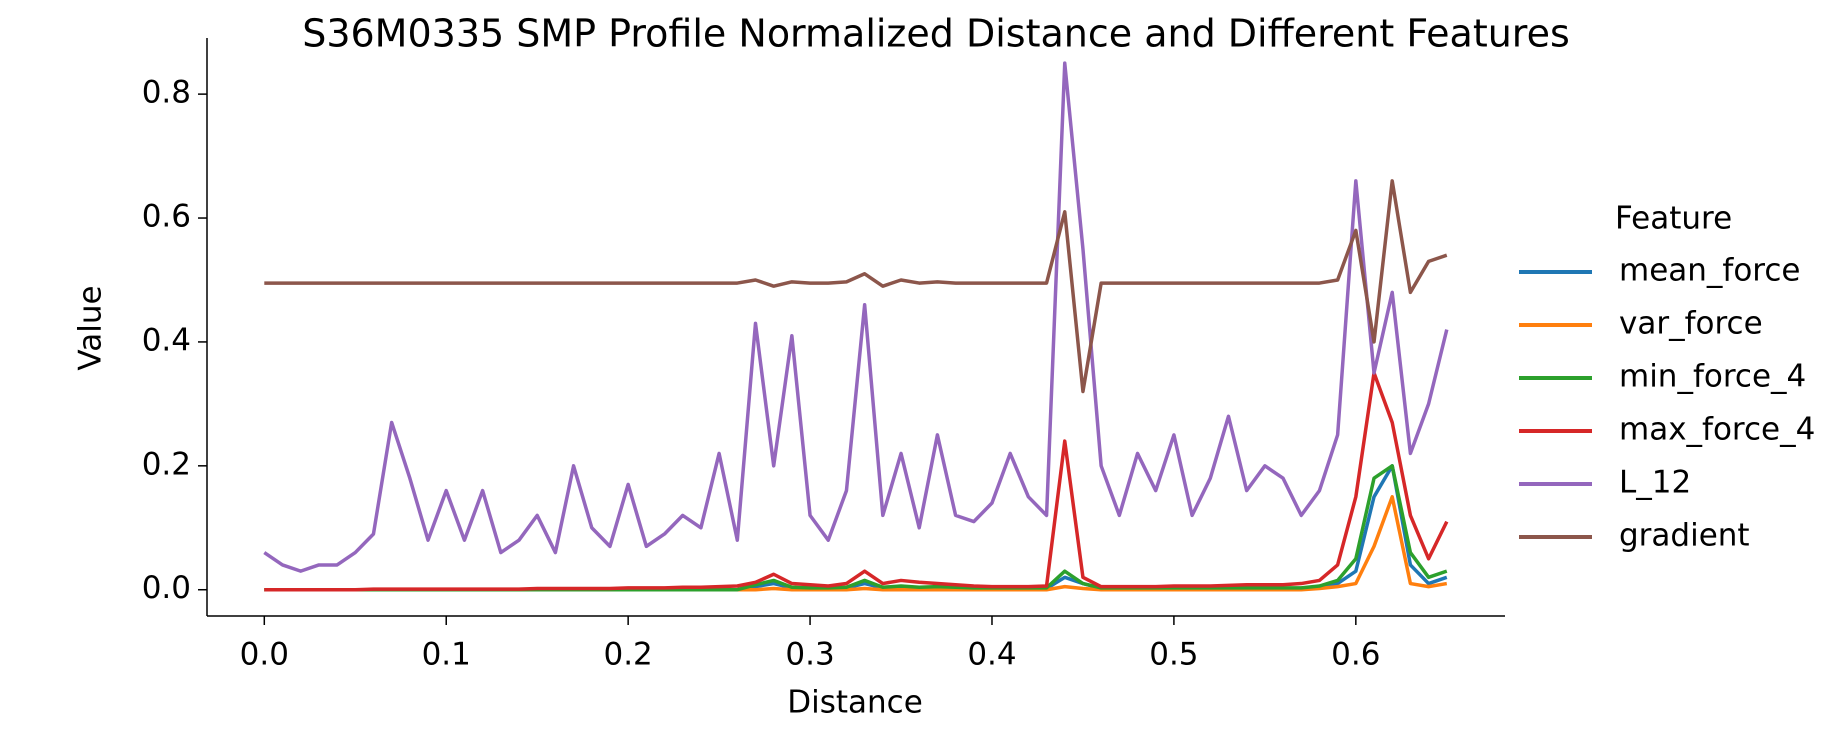  Describe the element at coordinates (991, 655) in the screenshot. I see `x-tick-label: 0.4` at that location.